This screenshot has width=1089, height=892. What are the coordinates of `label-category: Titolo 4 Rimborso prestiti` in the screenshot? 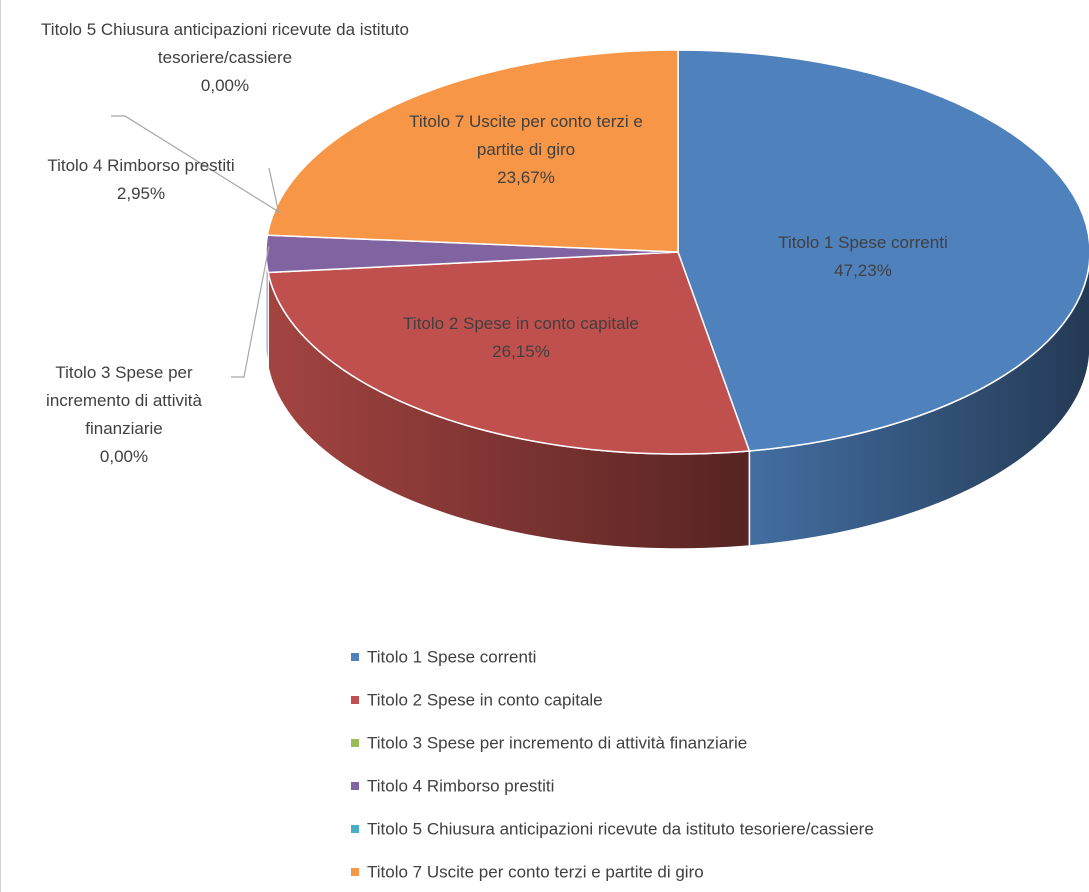 It's located at (141, 165).